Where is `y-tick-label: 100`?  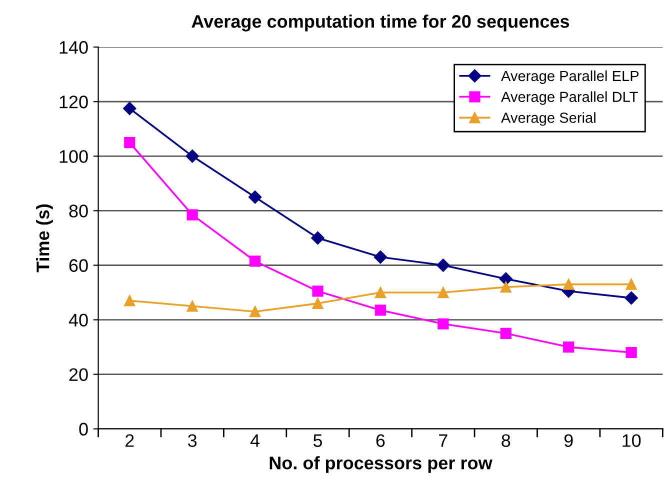 y-tick-label: 100 is located at coordinates (74, 156).